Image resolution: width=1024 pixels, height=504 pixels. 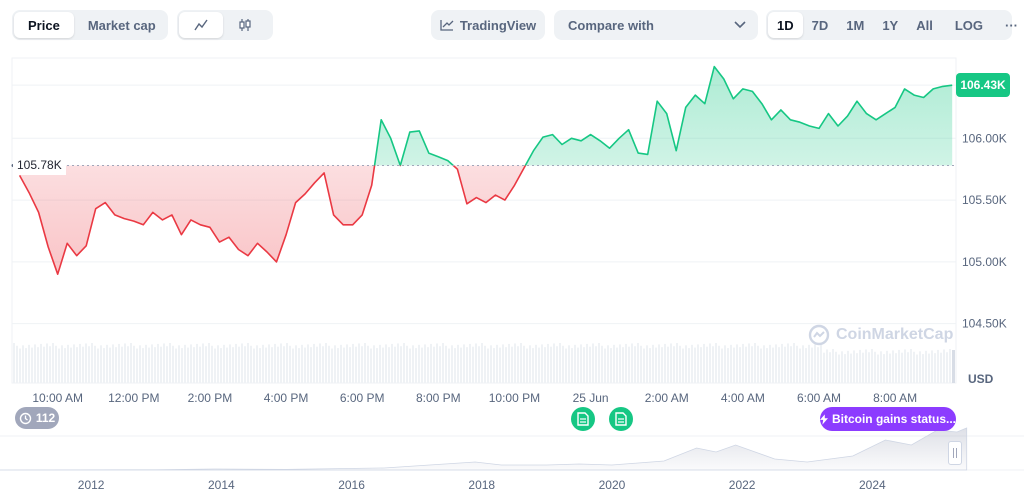 What do you see at coordinates (663, 116) in the screenshot?
I see `area-above-reference` at bounding box center [663, 116].